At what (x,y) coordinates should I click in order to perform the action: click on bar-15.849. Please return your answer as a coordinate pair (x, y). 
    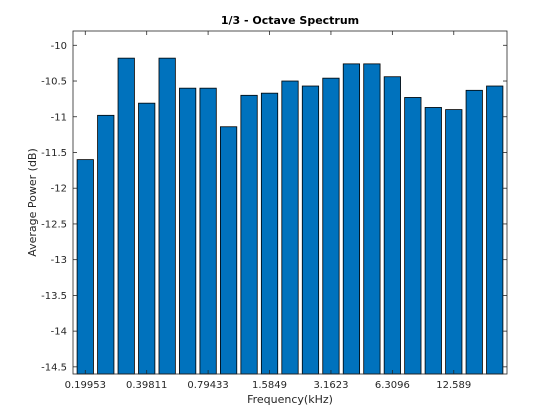
    Looking at the image, I should click on (474, 232).